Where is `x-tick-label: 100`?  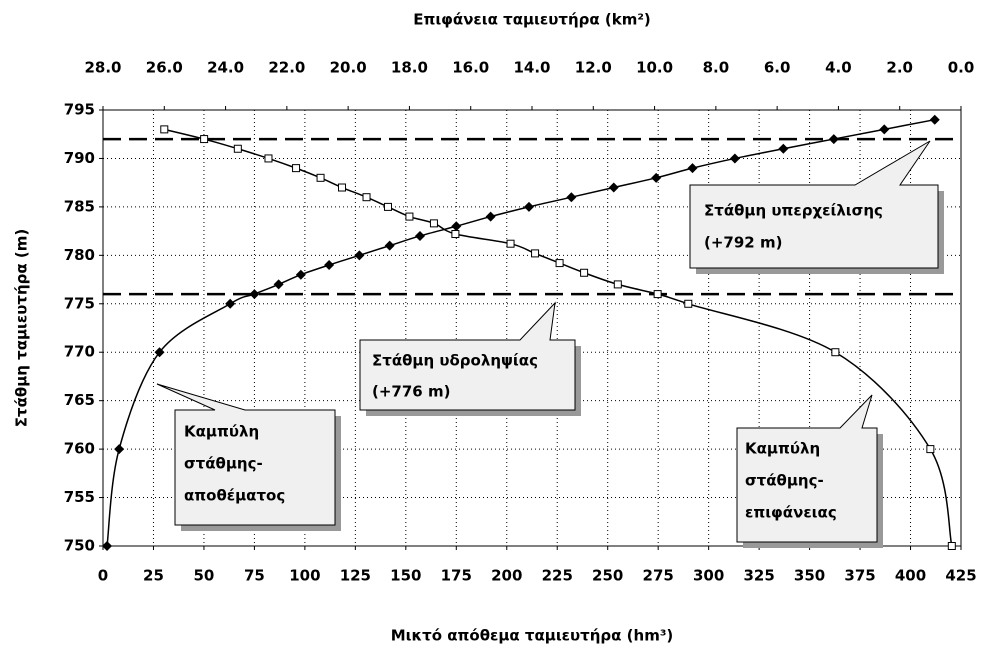 x-tick-label: 100 is located at coordinates (304, 576).